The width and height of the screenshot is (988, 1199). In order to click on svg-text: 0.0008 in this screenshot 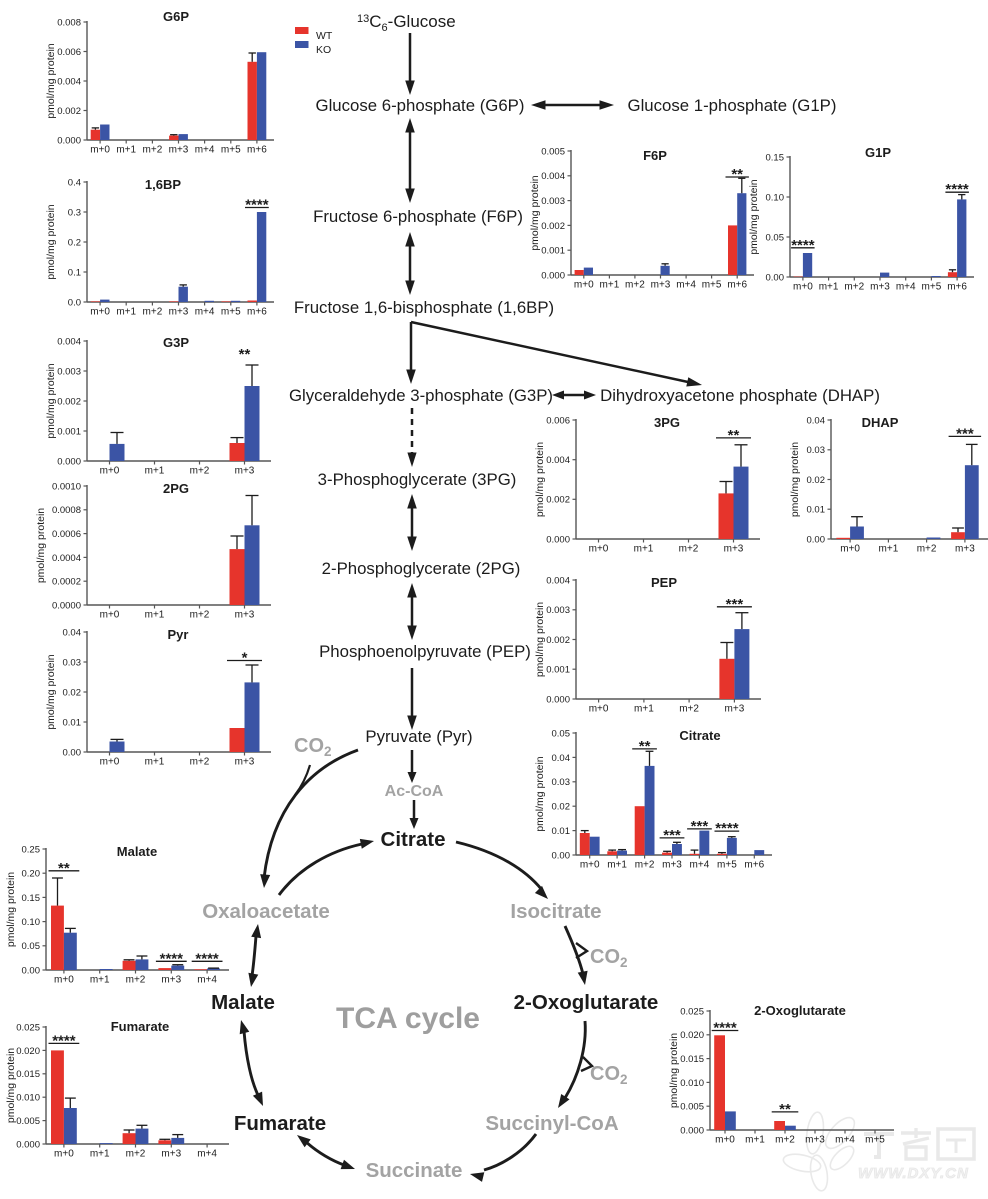, I will do `click(66, 510)`.